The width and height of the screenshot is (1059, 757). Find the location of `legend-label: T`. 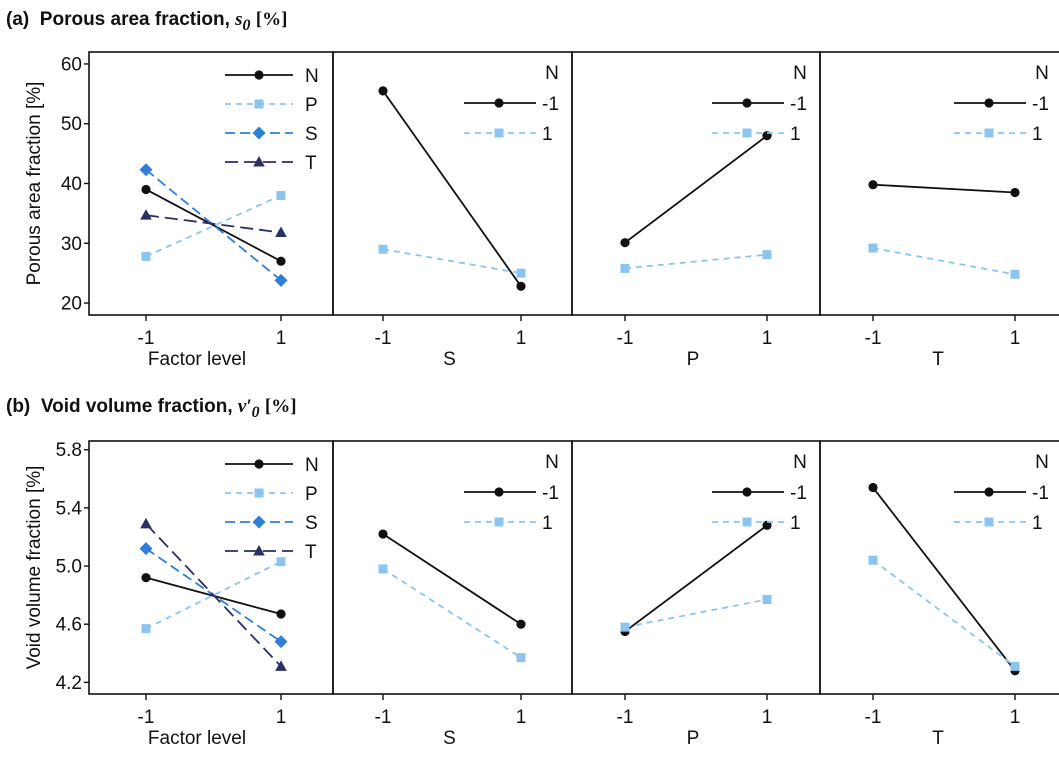

legend-label: T is located at coordinates (311, 163).